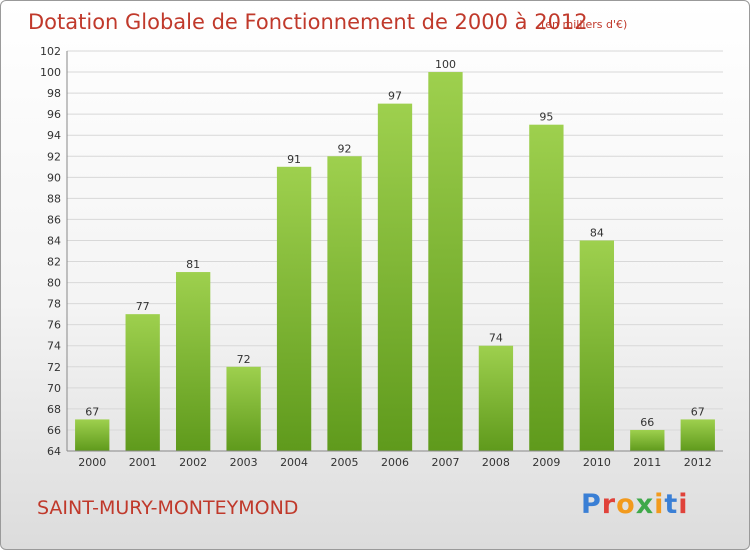 This screenshot has height=550, width=750. I want to click on commune-name: SAINT-MURY-MONTEYMOND, so click(168, 508).